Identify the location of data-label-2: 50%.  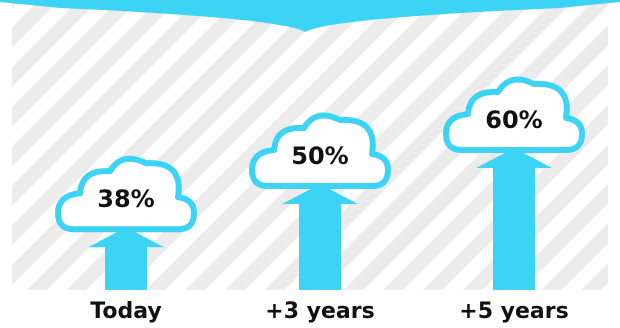
(319, 156).